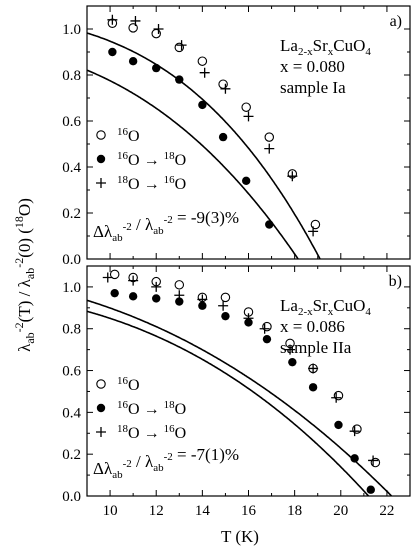 This screenshot has height=550, width=416. What do you see at coordinates (249, 511) in the screenshot?
I see `x-tick-label: 16` at bounding box center [249, 511].